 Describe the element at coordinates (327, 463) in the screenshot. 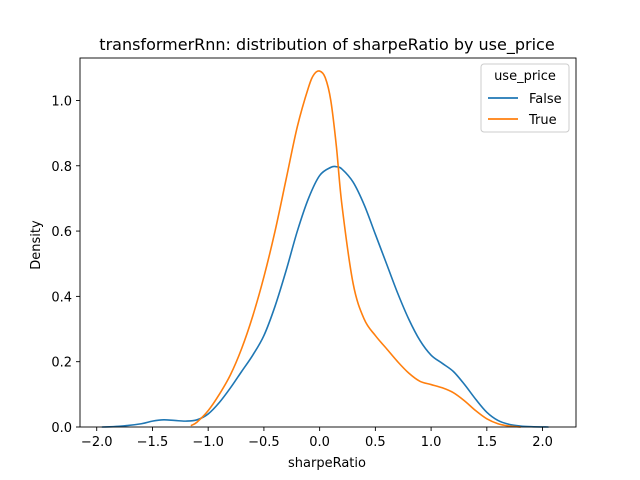

I see `x-axis-label: sharpeRatio` at that location.